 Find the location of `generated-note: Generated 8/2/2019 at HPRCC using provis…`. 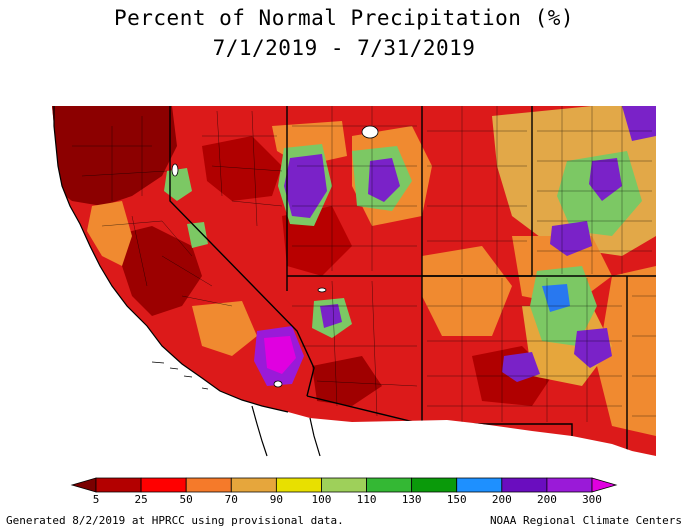

generated-note: Generated 8/2/2019 at HPRCC using provis… is located at coordinates (175, 520).